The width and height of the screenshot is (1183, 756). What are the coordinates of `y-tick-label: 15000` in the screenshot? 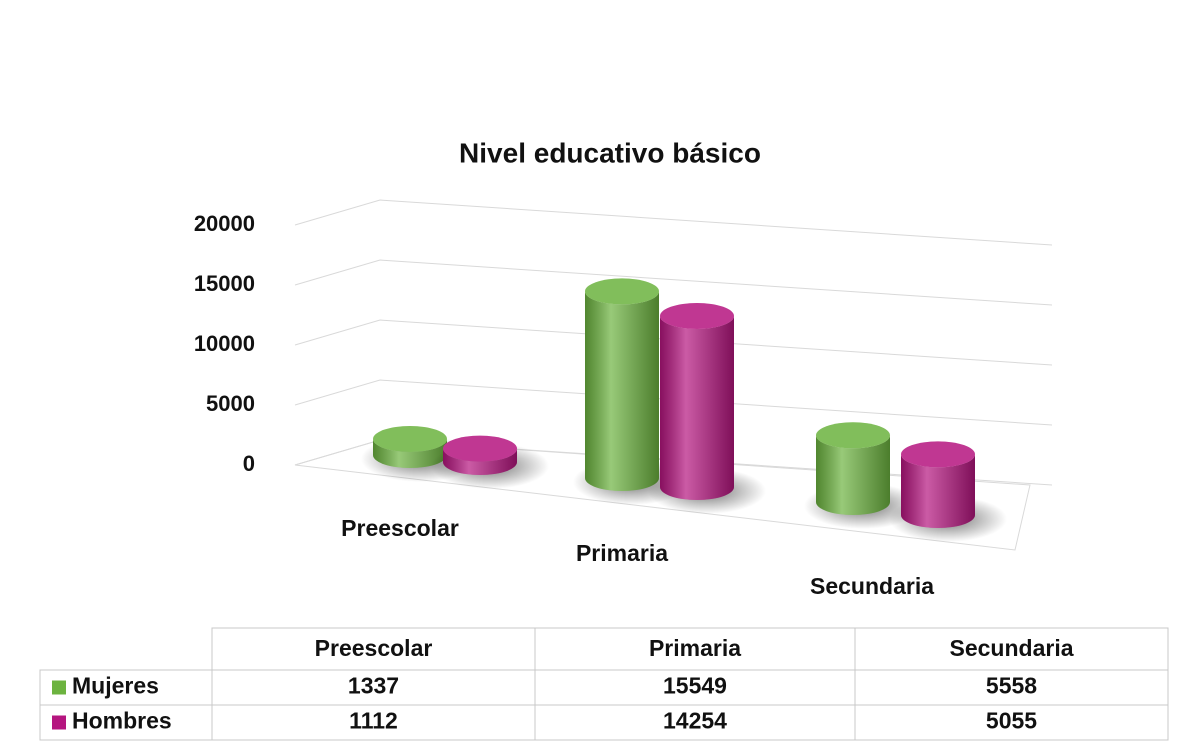 It's located at (224, 283).